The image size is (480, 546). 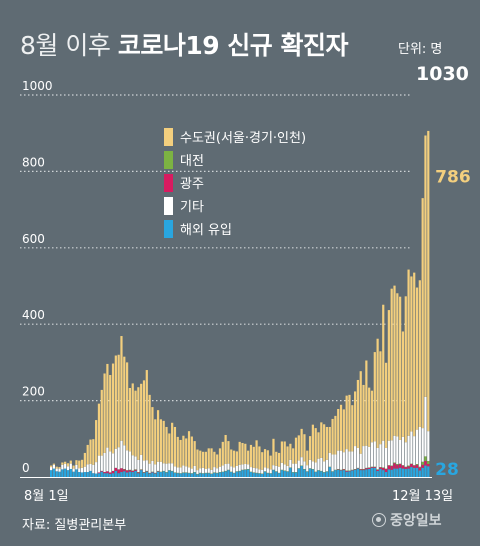 What do you see at coordinates (26, 468) in the screenshot?
I see `y-tick-label: 0` at bounding box center [26, 468].